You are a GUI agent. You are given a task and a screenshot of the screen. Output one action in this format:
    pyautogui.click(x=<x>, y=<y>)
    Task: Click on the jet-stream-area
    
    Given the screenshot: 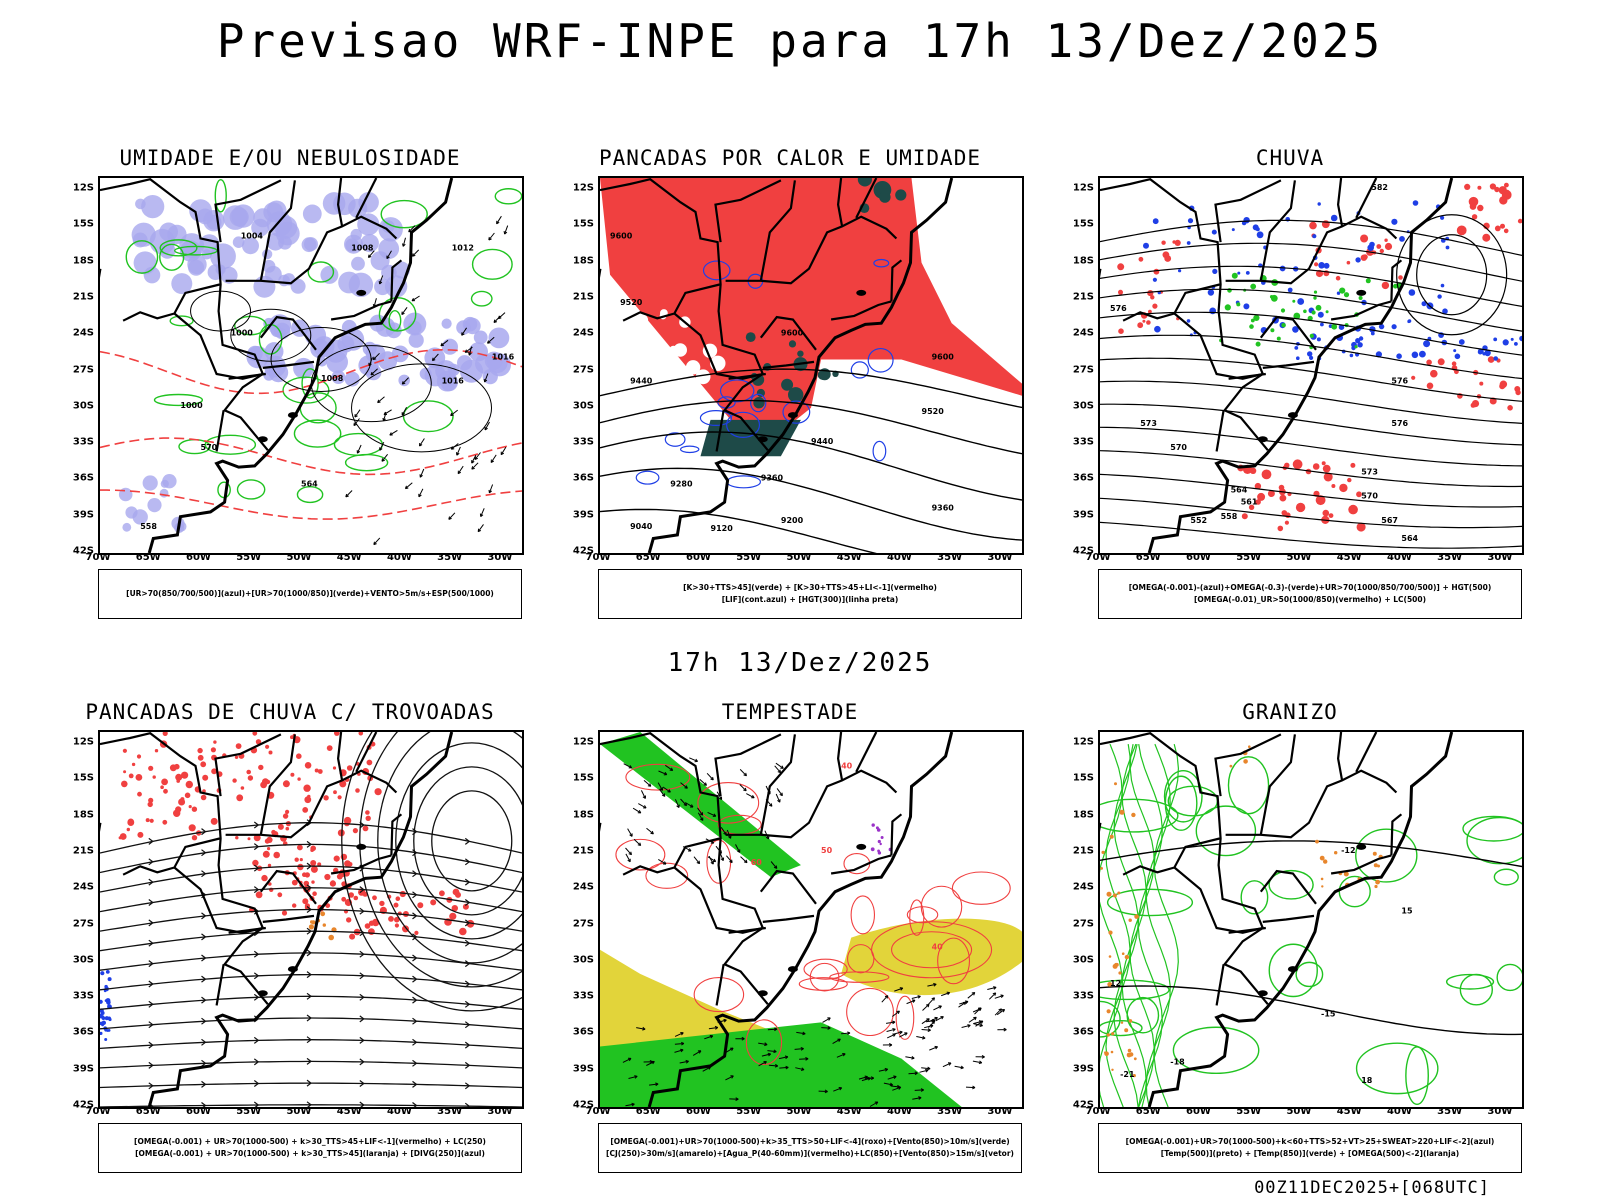 What is the action you would take?
    pyautogui.click(x=931, y=957)
    